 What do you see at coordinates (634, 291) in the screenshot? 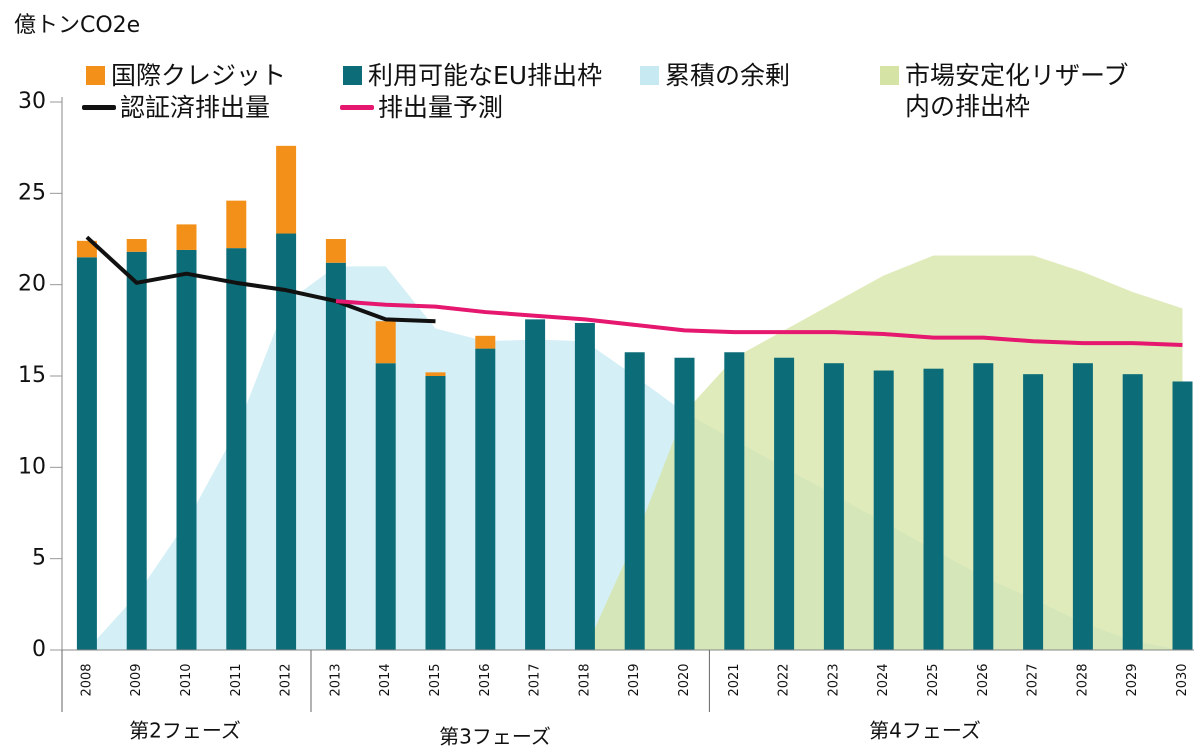
I see `lines` at bounding box center [634, 291].